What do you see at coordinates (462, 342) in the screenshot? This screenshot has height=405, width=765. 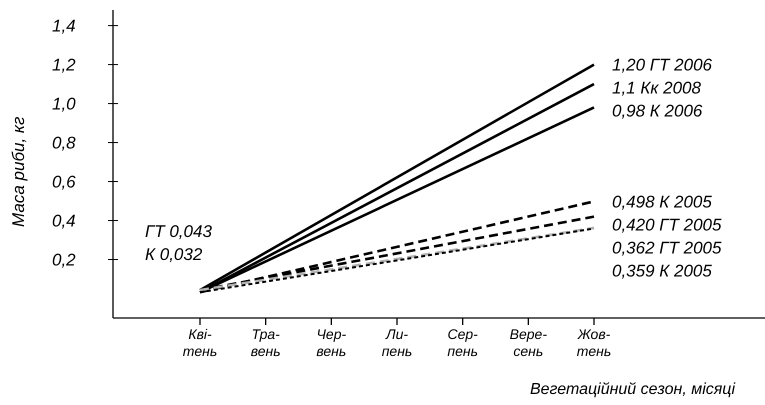 I see `x-tick-label: Сер- пень` at bounding box center [462, 342].